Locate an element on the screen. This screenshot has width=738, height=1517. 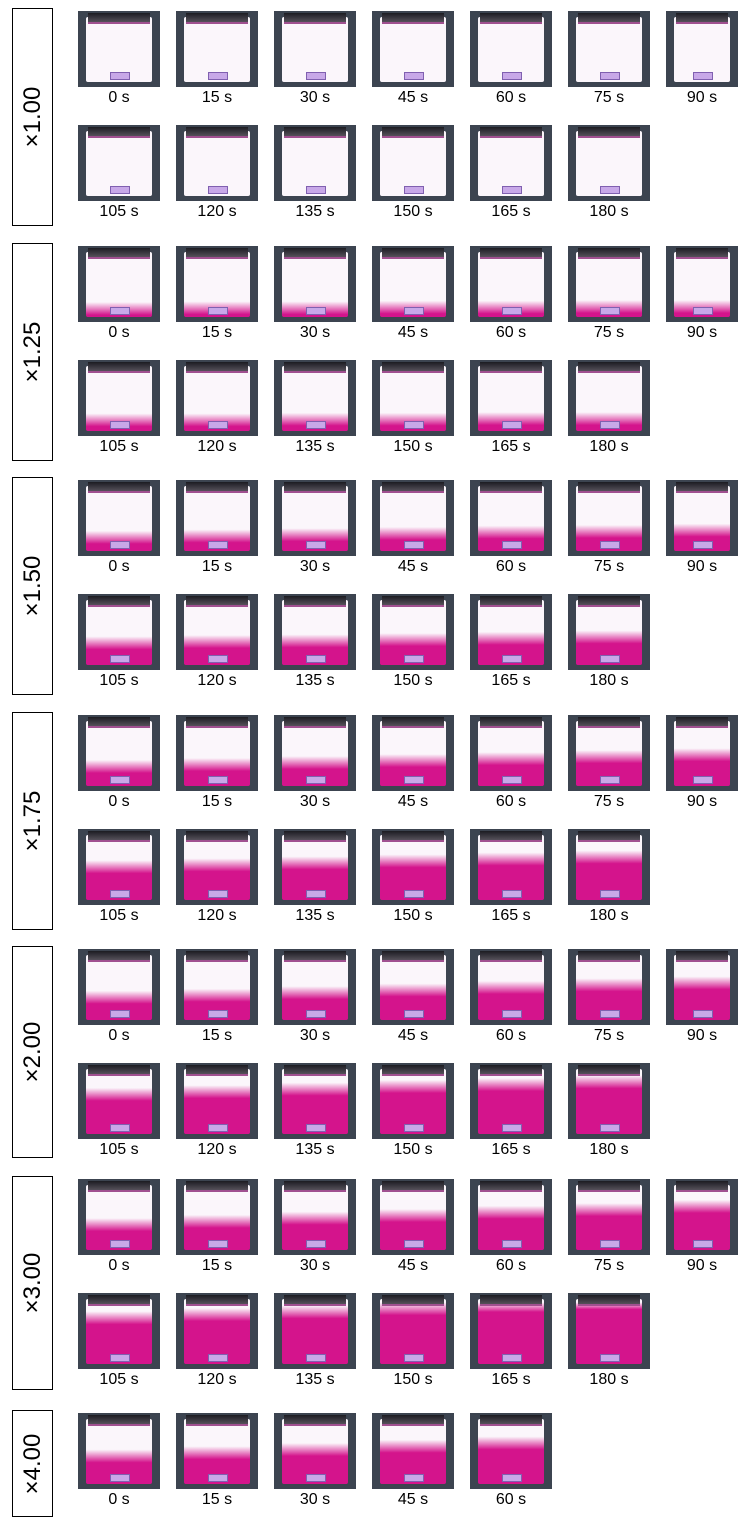
time-label: 180 s is located at coordinates (609, 211).